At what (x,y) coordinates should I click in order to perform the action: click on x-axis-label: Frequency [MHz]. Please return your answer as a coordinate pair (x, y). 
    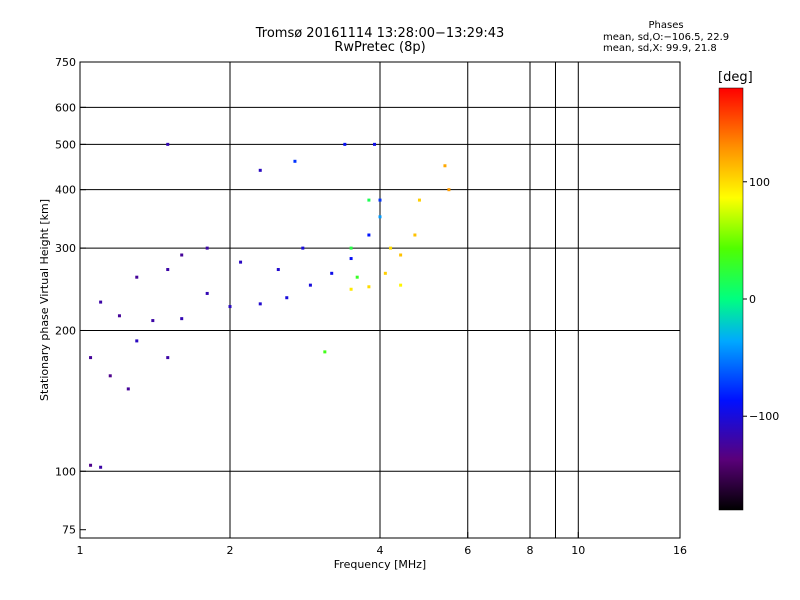
    Looking at the image, I should click on (380, 564).